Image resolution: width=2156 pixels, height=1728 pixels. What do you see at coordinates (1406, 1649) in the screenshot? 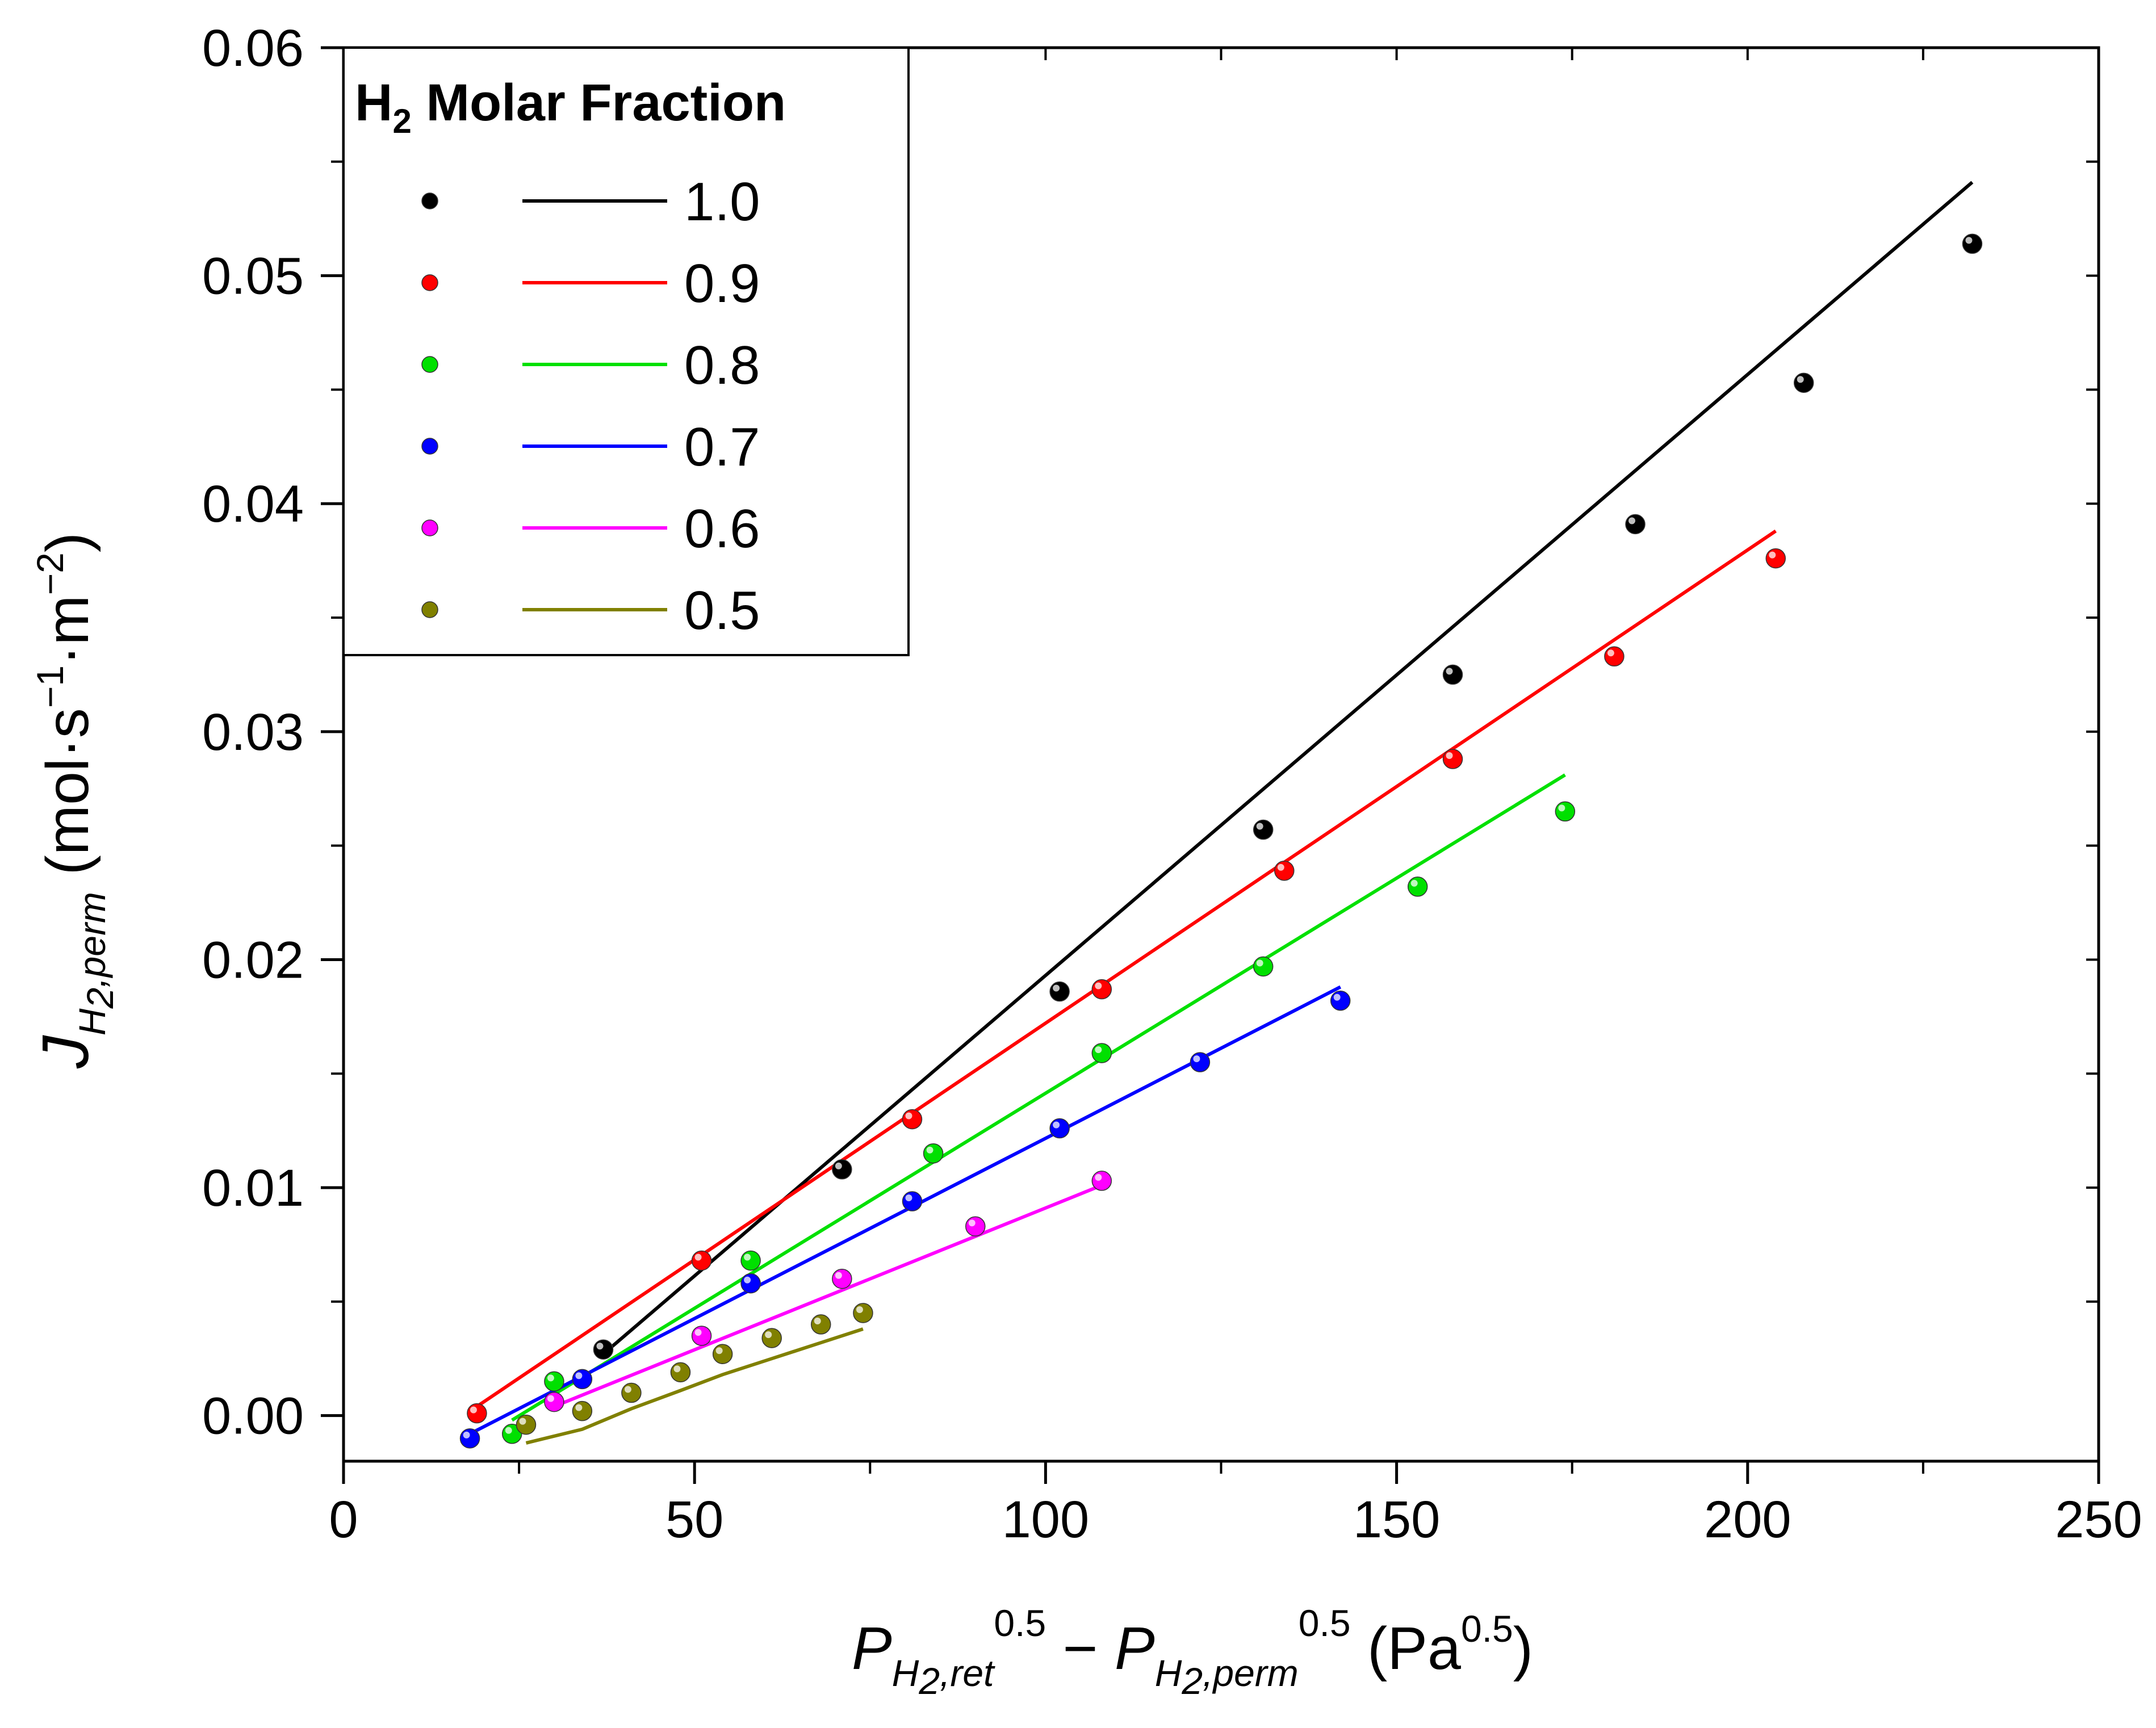
I see `x-title-unit-open: (Pa` at bounding box center [1406, 1649].